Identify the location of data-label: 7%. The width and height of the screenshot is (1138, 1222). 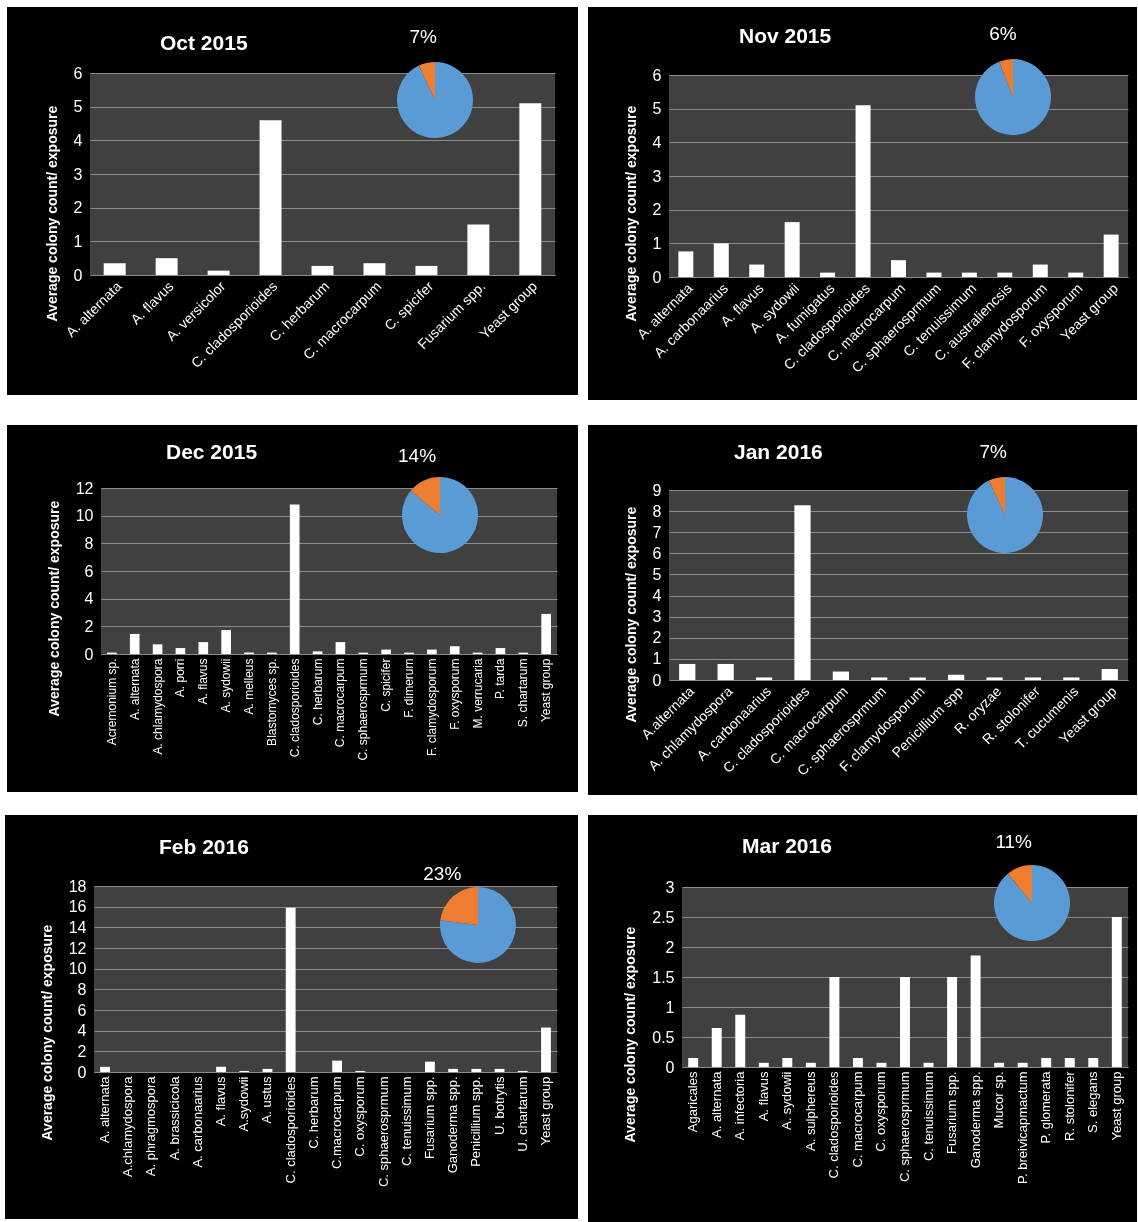
(993, 452).